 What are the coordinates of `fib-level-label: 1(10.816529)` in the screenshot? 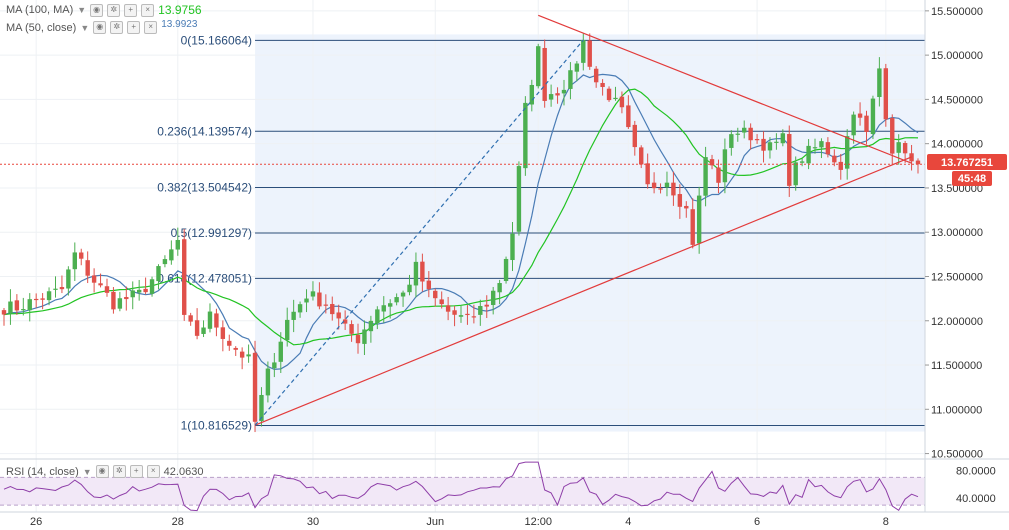 It's located at (216, 426).